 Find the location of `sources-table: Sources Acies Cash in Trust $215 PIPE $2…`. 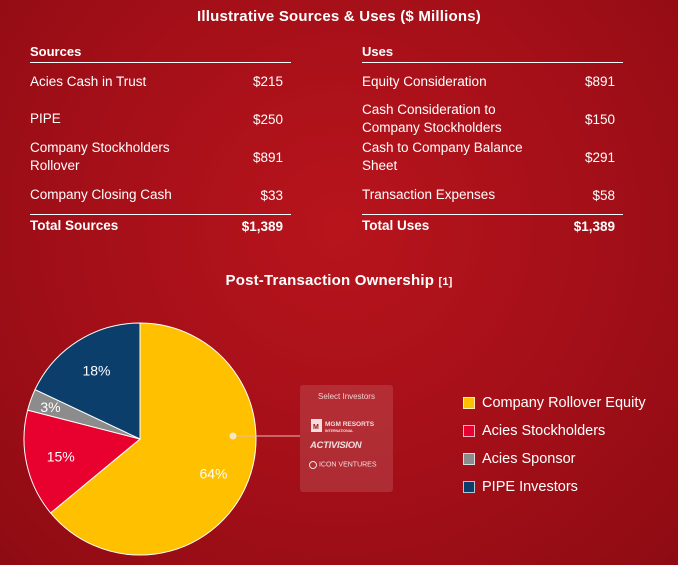

sources-table: Sources Acies Cash in Trust $215 PIPE $2… is located at coordinates (160, 140).